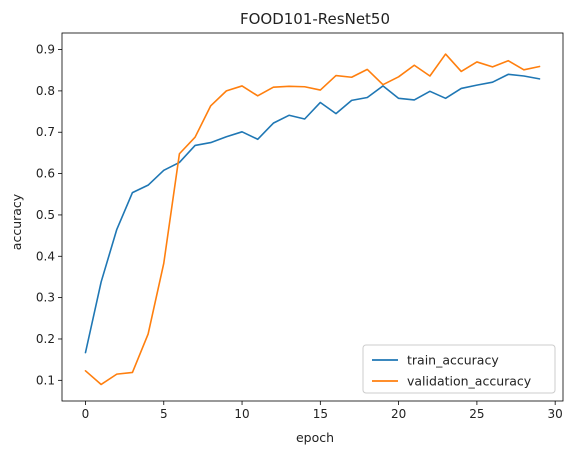 Image resolution: width=569 pixels, height=455 pixels. What do you see at coordinates (164, 414) in the screenshot?
I see `x-tick-label: 5` at bounding box center [164, 414].